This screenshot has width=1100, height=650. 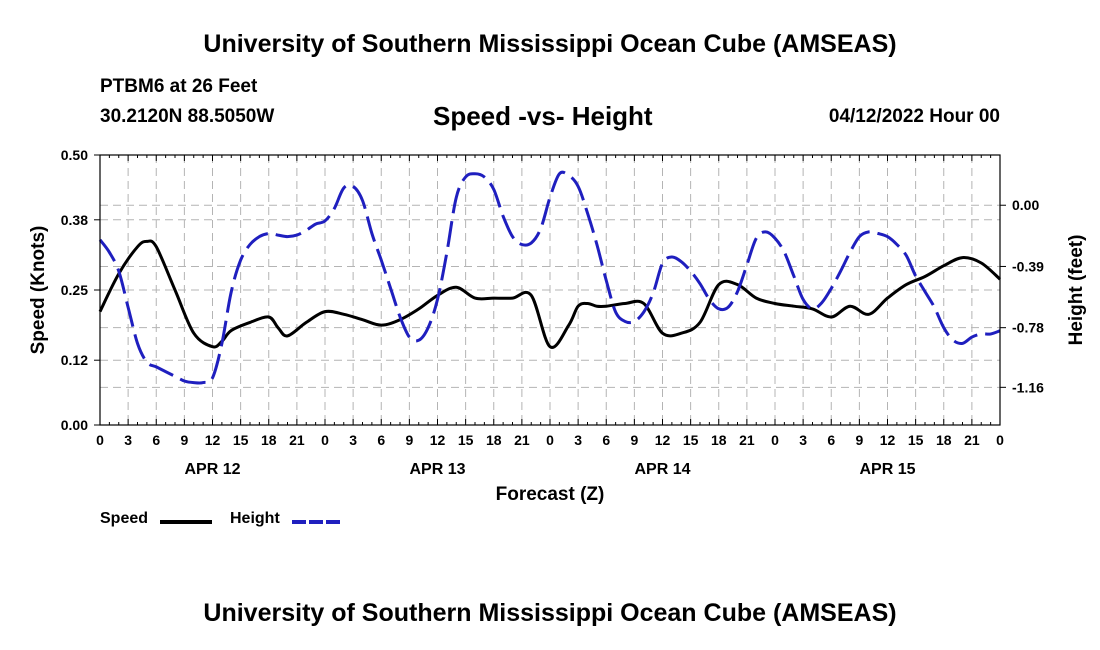 I want to click on y2-tick-label: -0.78, so click(x=1028, y=328).